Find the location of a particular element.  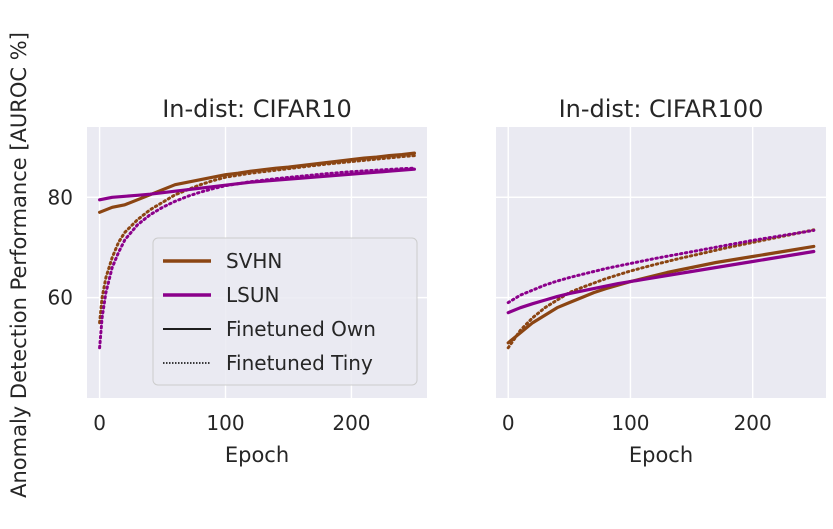

legend-box is located at coordinates (285, 311).